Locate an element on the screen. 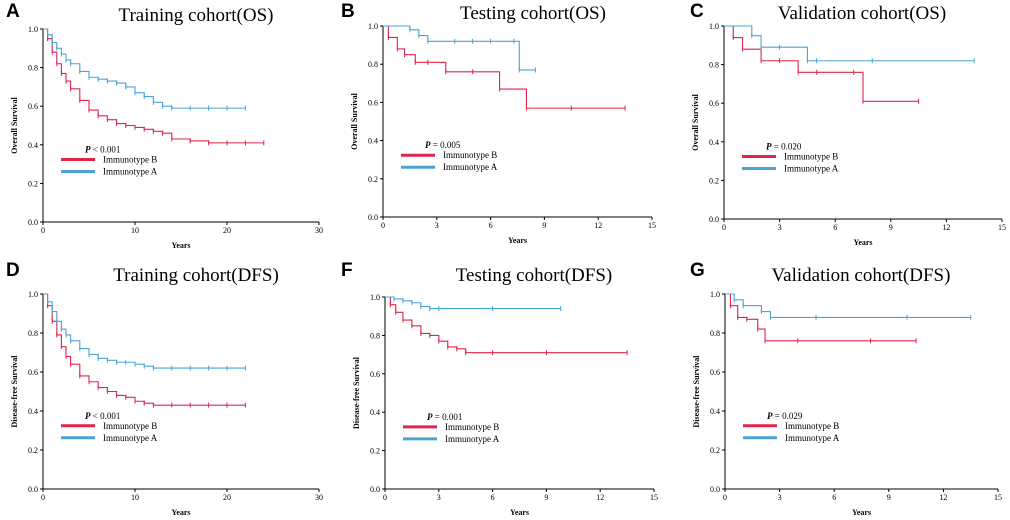 This screenshot has width=1010, height=520. p-value: P = 0.020 is located at coordinates (784, 147).